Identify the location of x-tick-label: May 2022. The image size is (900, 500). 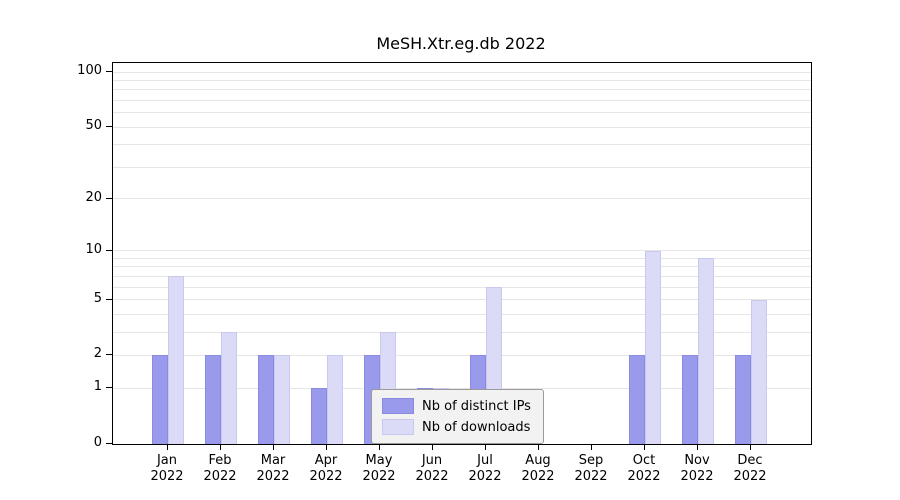
(379, 468).